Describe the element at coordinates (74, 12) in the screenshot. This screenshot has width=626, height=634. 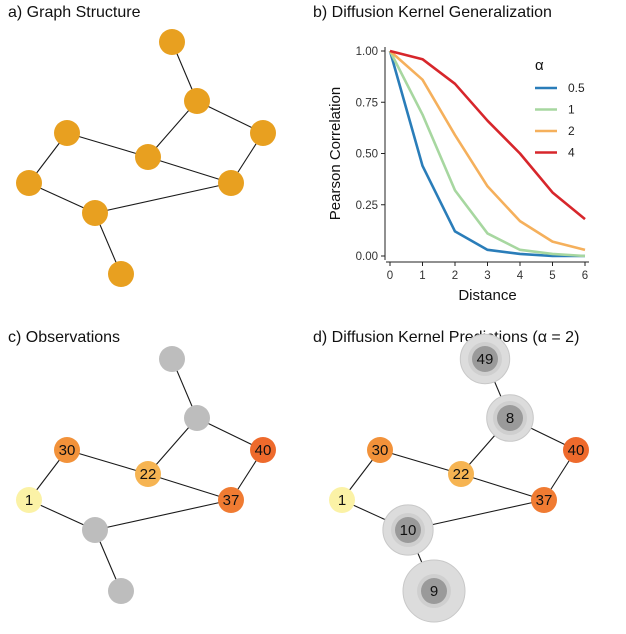
I see `panel-a-title: a) Graph Structure` at that location.